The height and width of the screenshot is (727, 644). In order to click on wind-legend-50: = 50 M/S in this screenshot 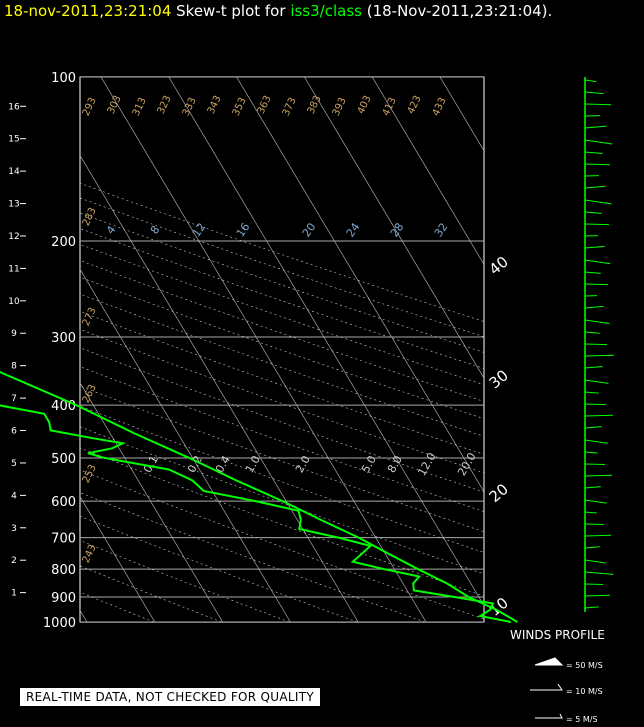, I will do `click(584, 665)`.